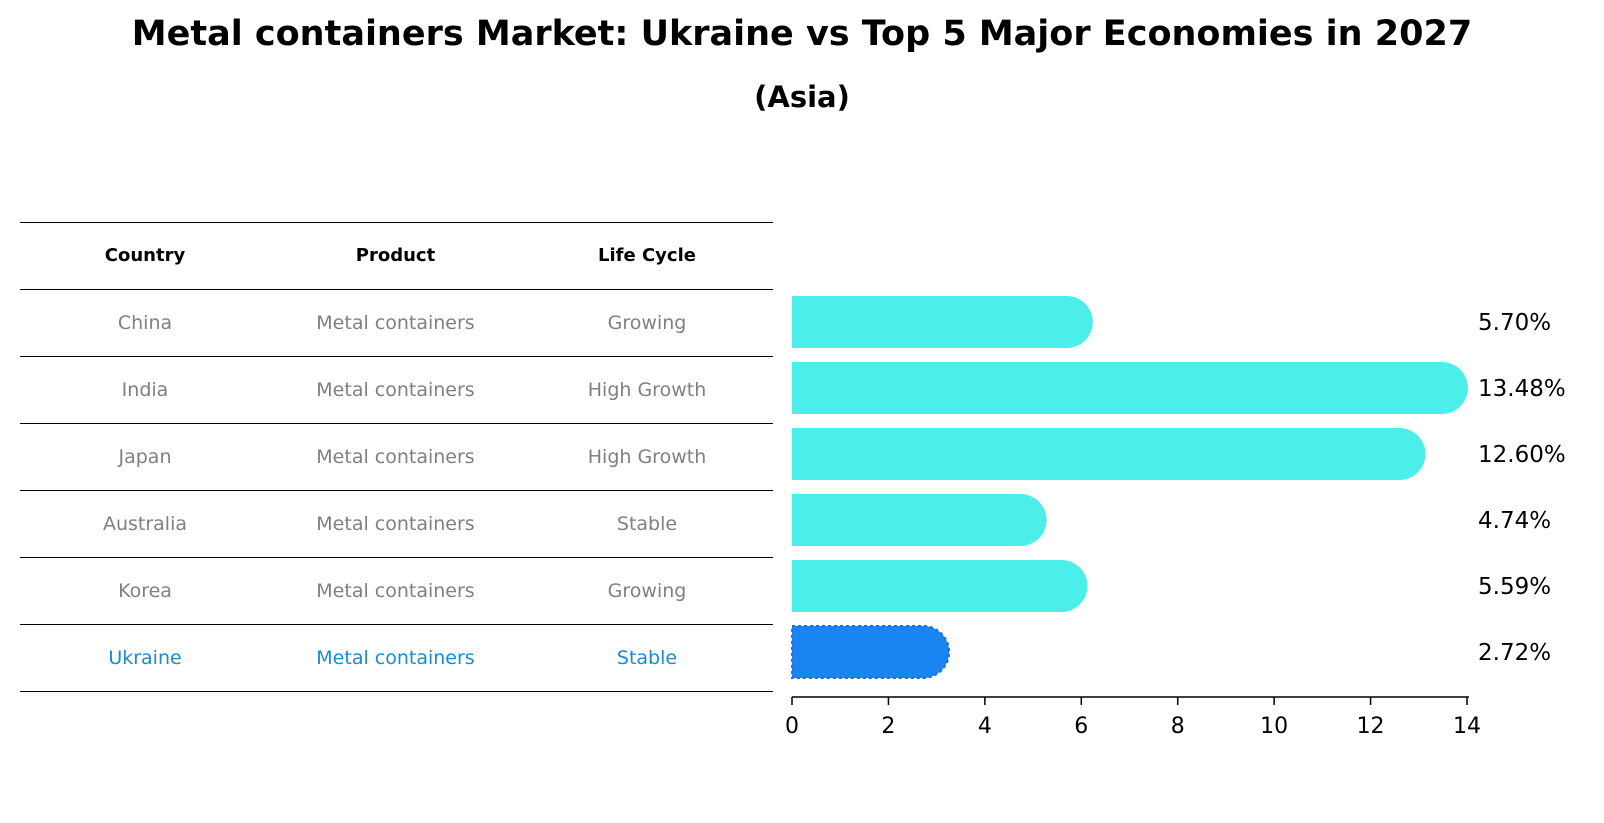  What do you see at coordinates (942, 322) in the screenshot?
I see `bar-china` at bounding box center [942, 322].